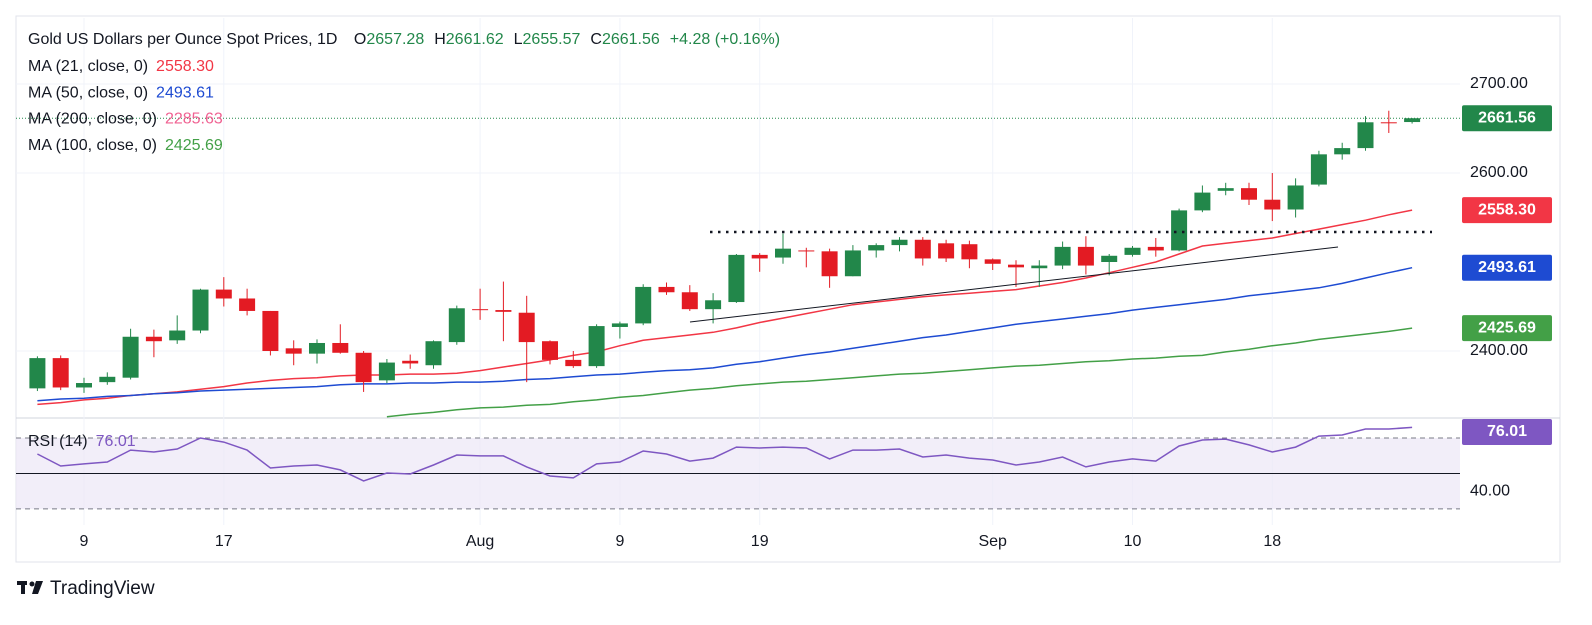  Describe the element at coordinates (518, 39) in the screenshot. I see `ohlc-label: L` at that location.